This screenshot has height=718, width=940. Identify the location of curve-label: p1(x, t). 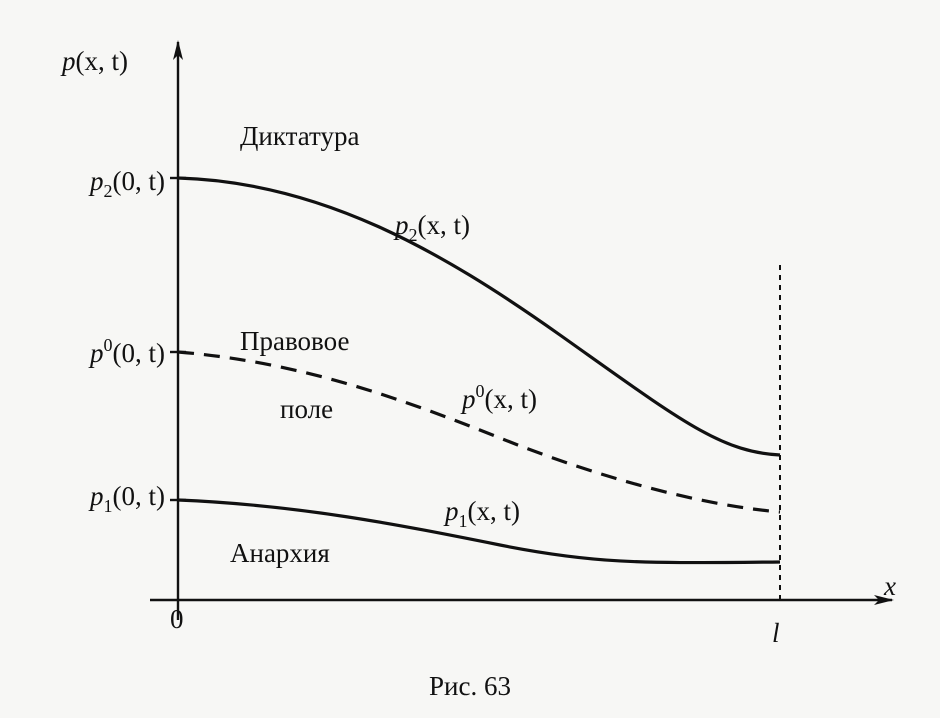
(481, 513).